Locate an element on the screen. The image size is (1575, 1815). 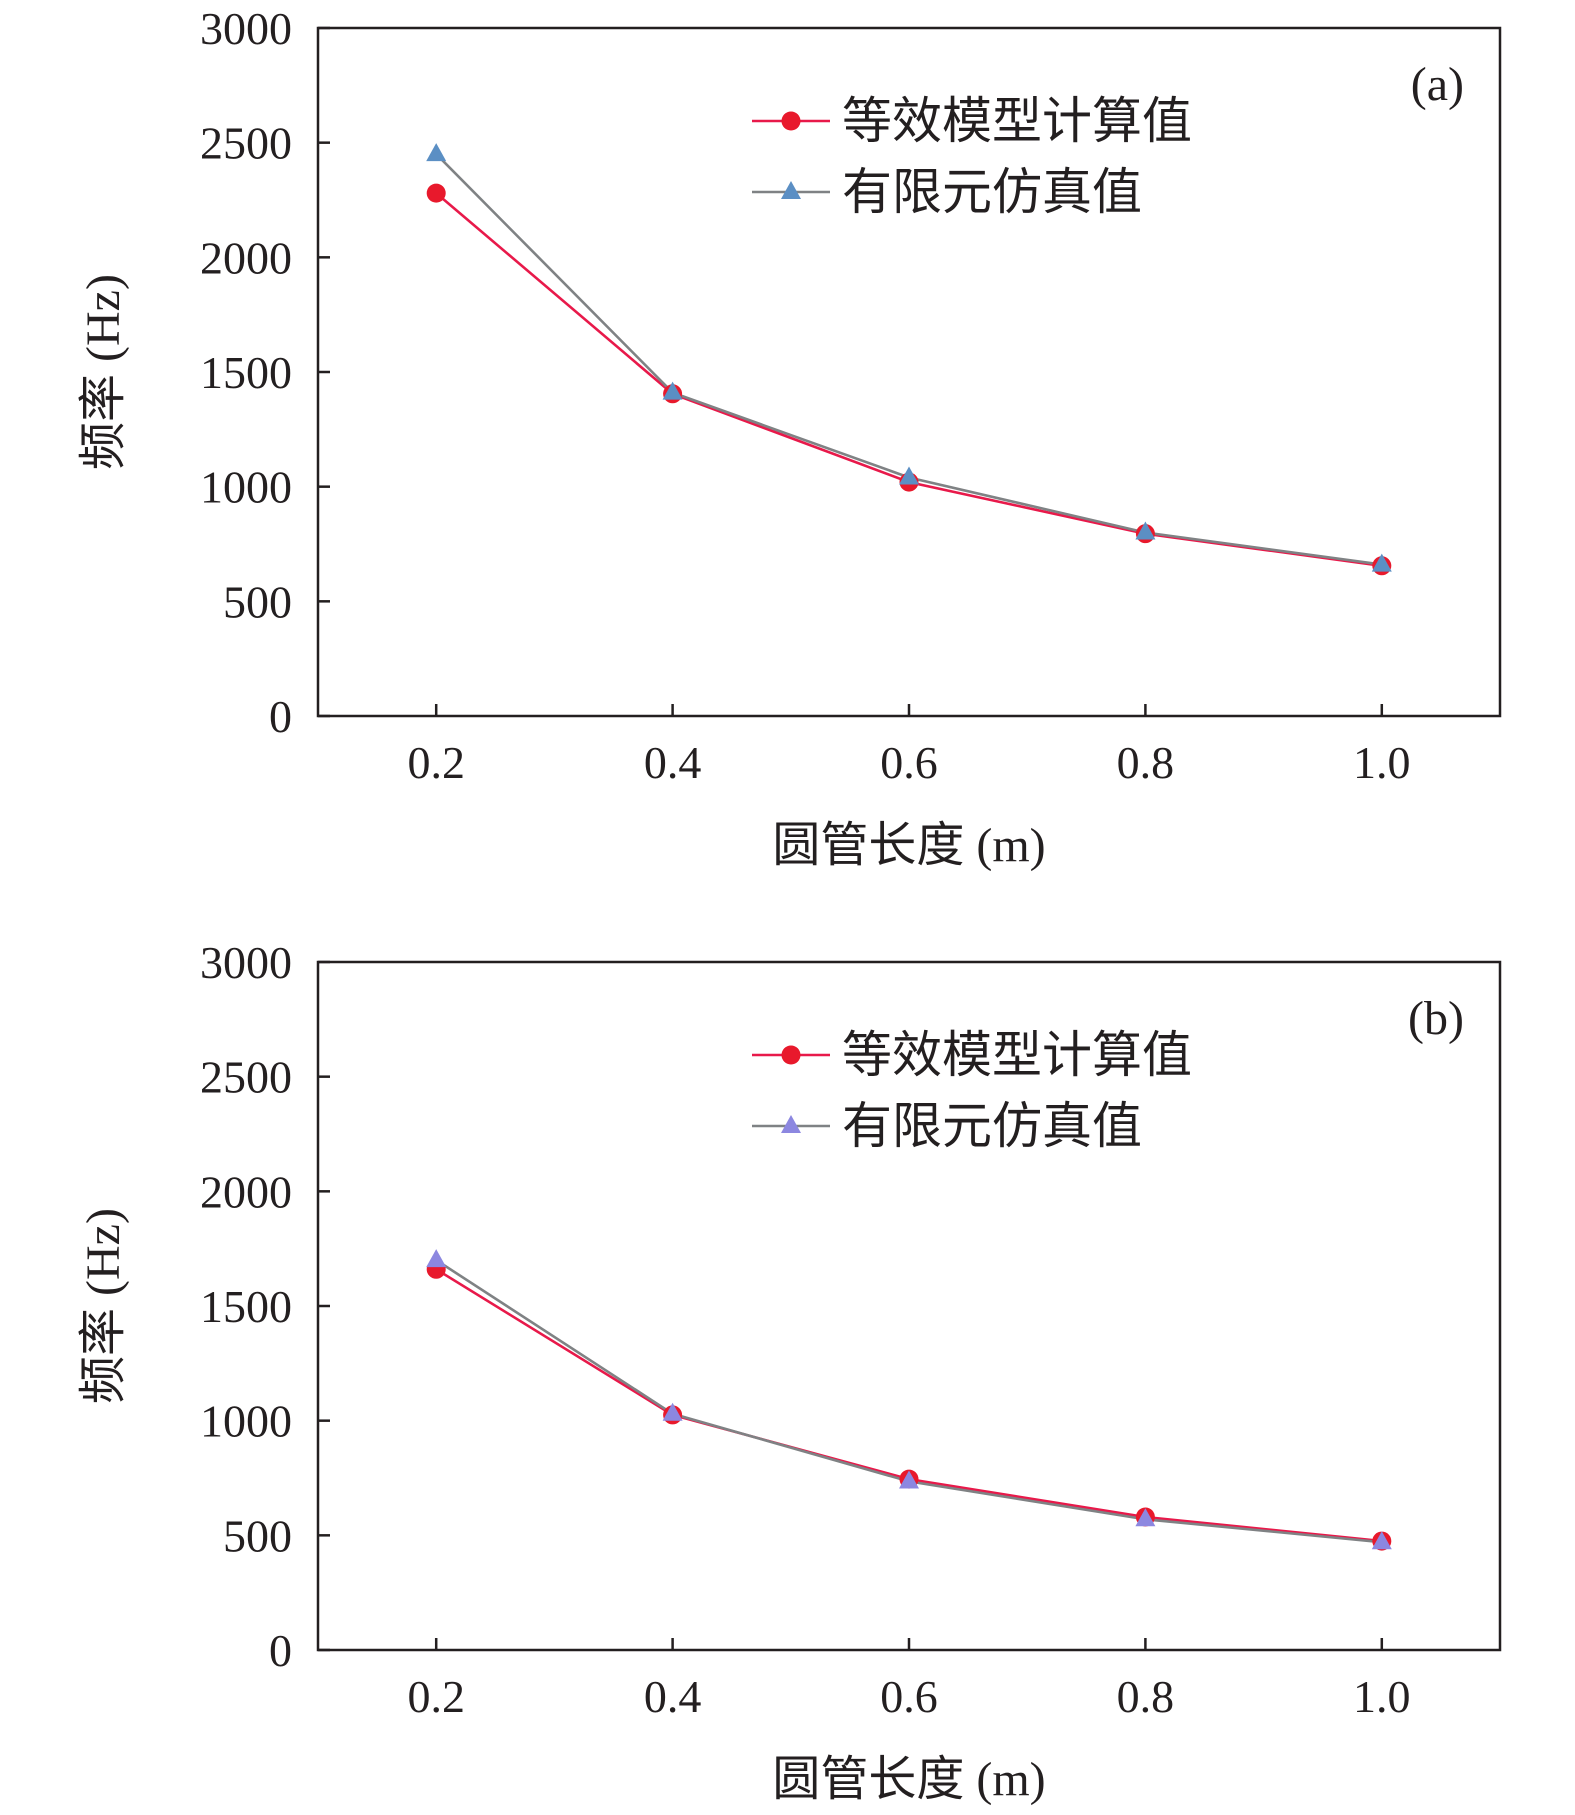
data-point-circle is located at coordinates (436, 193).